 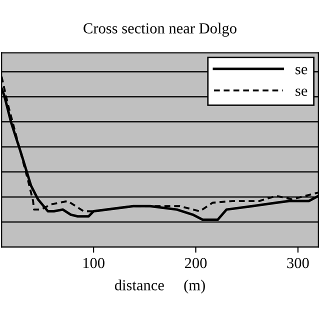 What do you see at coordinates (298, 263) in the screenshot?
I see `x-tick-label: 300` at bounding box center [298, 263].